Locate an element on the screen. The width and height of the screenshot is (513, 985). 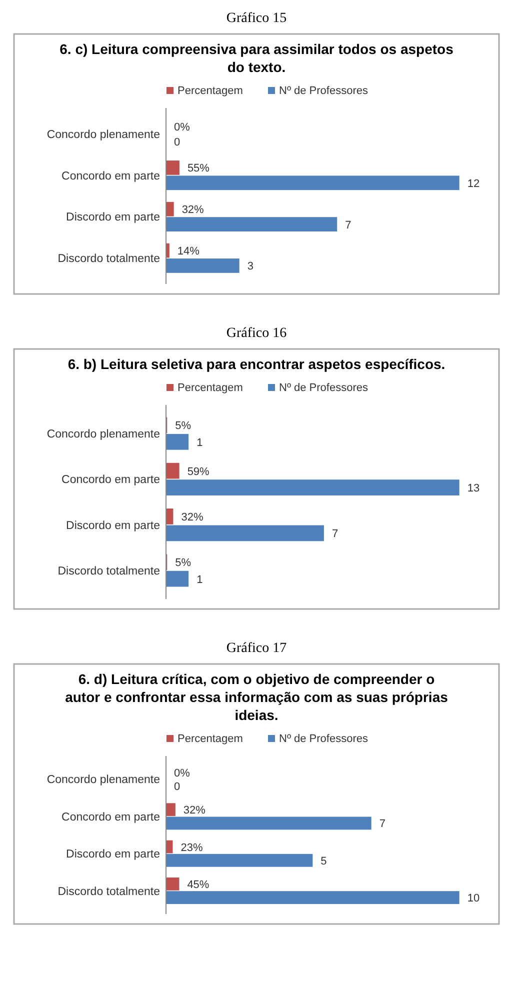
text: Gráfico 16 is located at coordinates (256, 333).